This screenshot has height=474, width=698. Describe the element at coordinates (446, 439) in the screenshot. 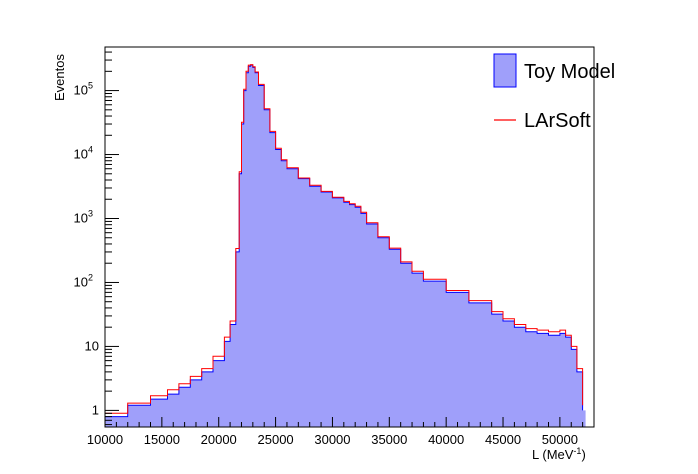

I see `x-tick-label: 40000` at that location.